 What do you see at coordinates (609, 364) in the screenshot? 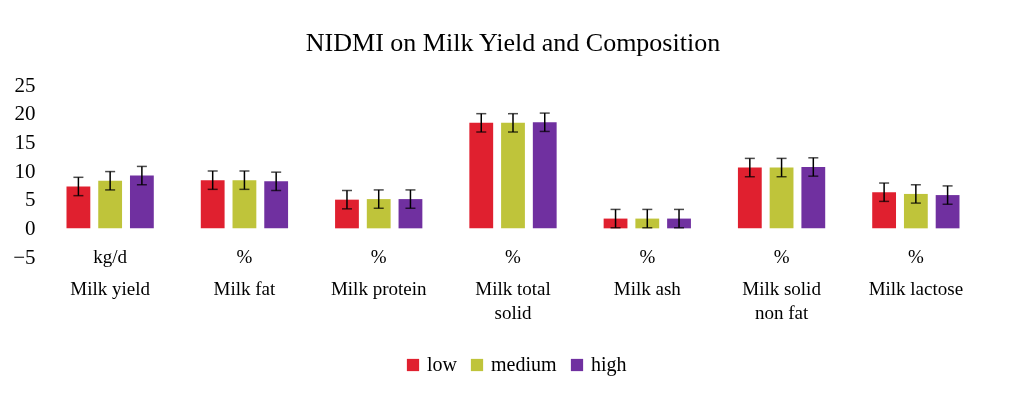
I see `legend-label: high` at bounding box center [609, 364].